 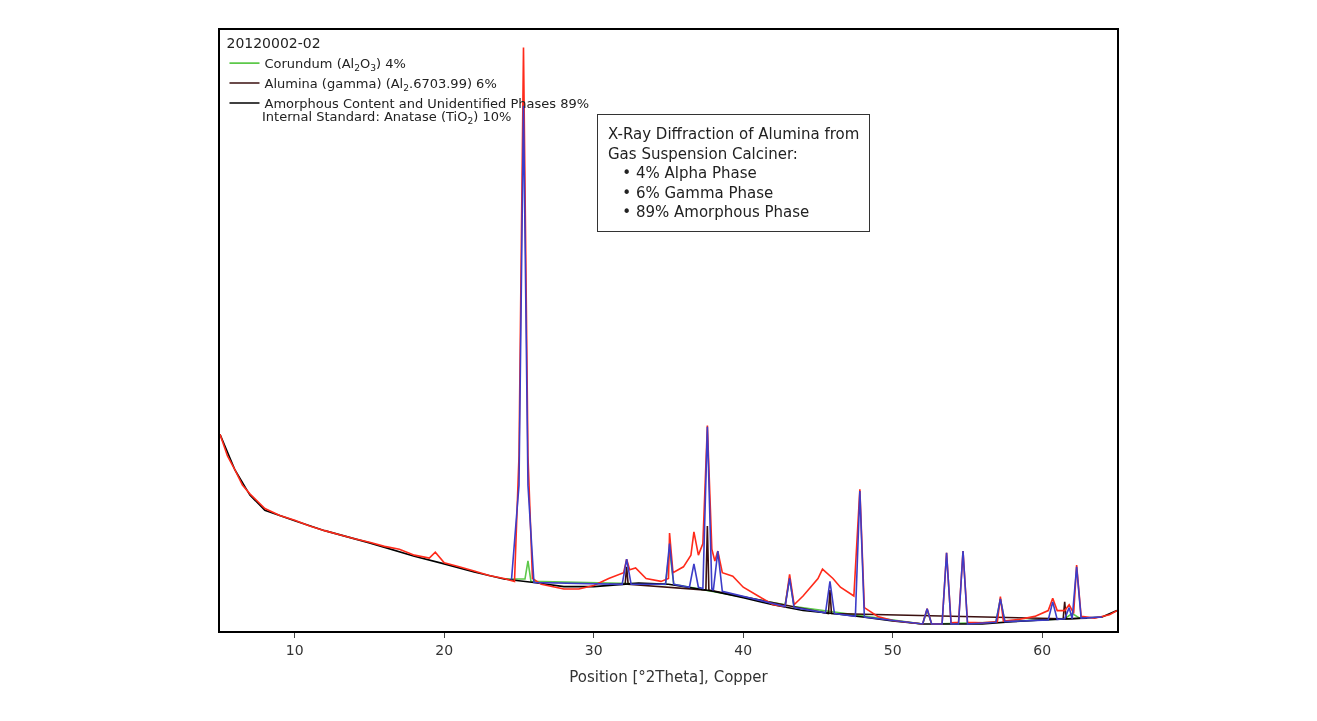 What do you see at coordinates (294, 649) in the screenshot?
I see `x-tick-label: 10` at bounding box center [294, 649].